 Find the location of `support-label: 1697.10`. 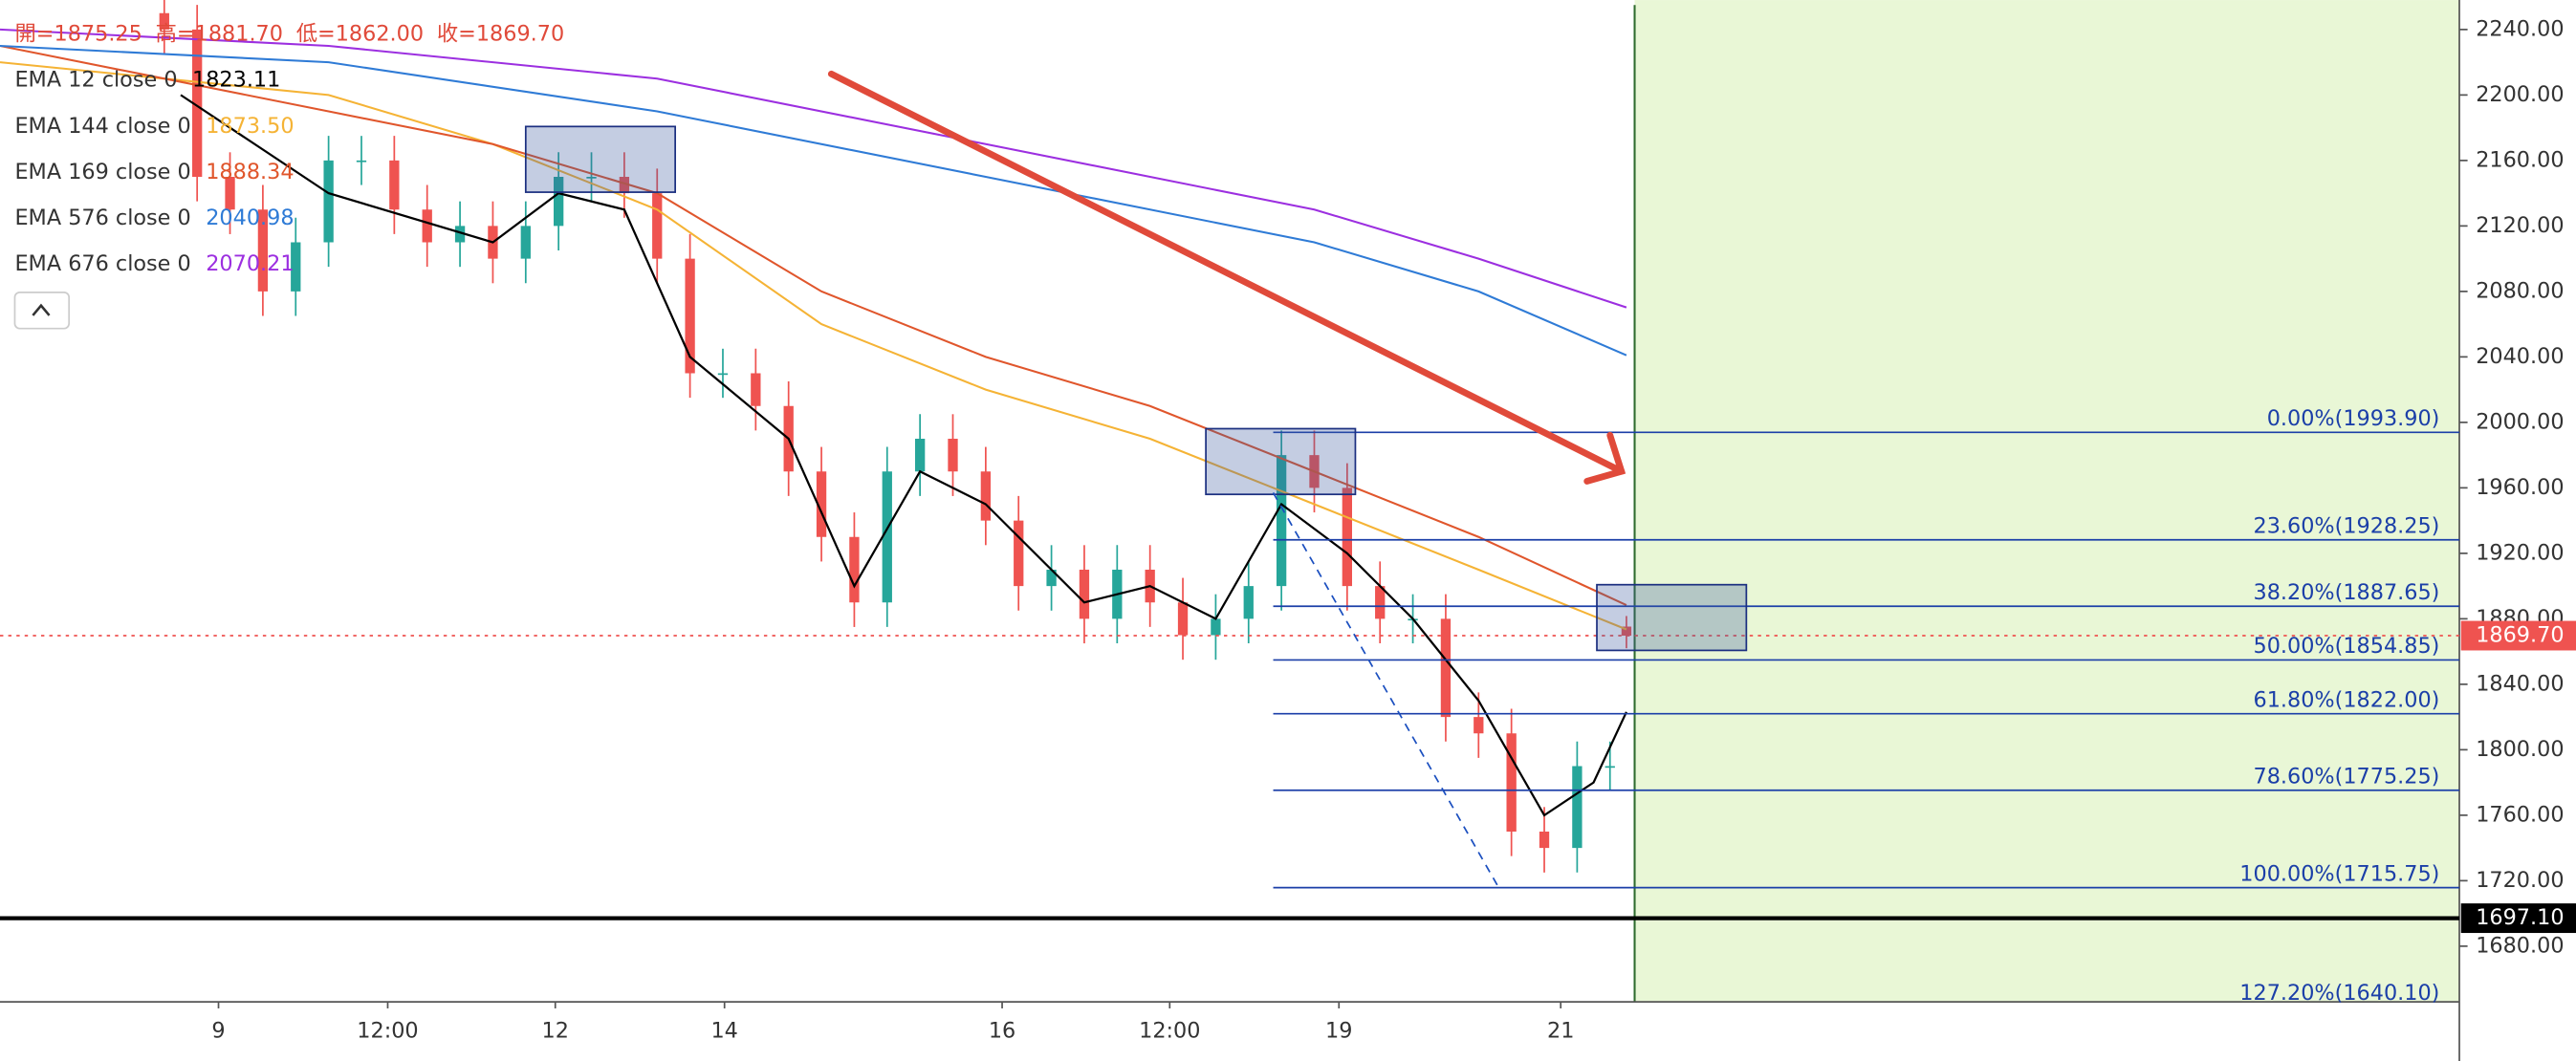

support-label: 1697.10 is located at coordinates (2520, 918).